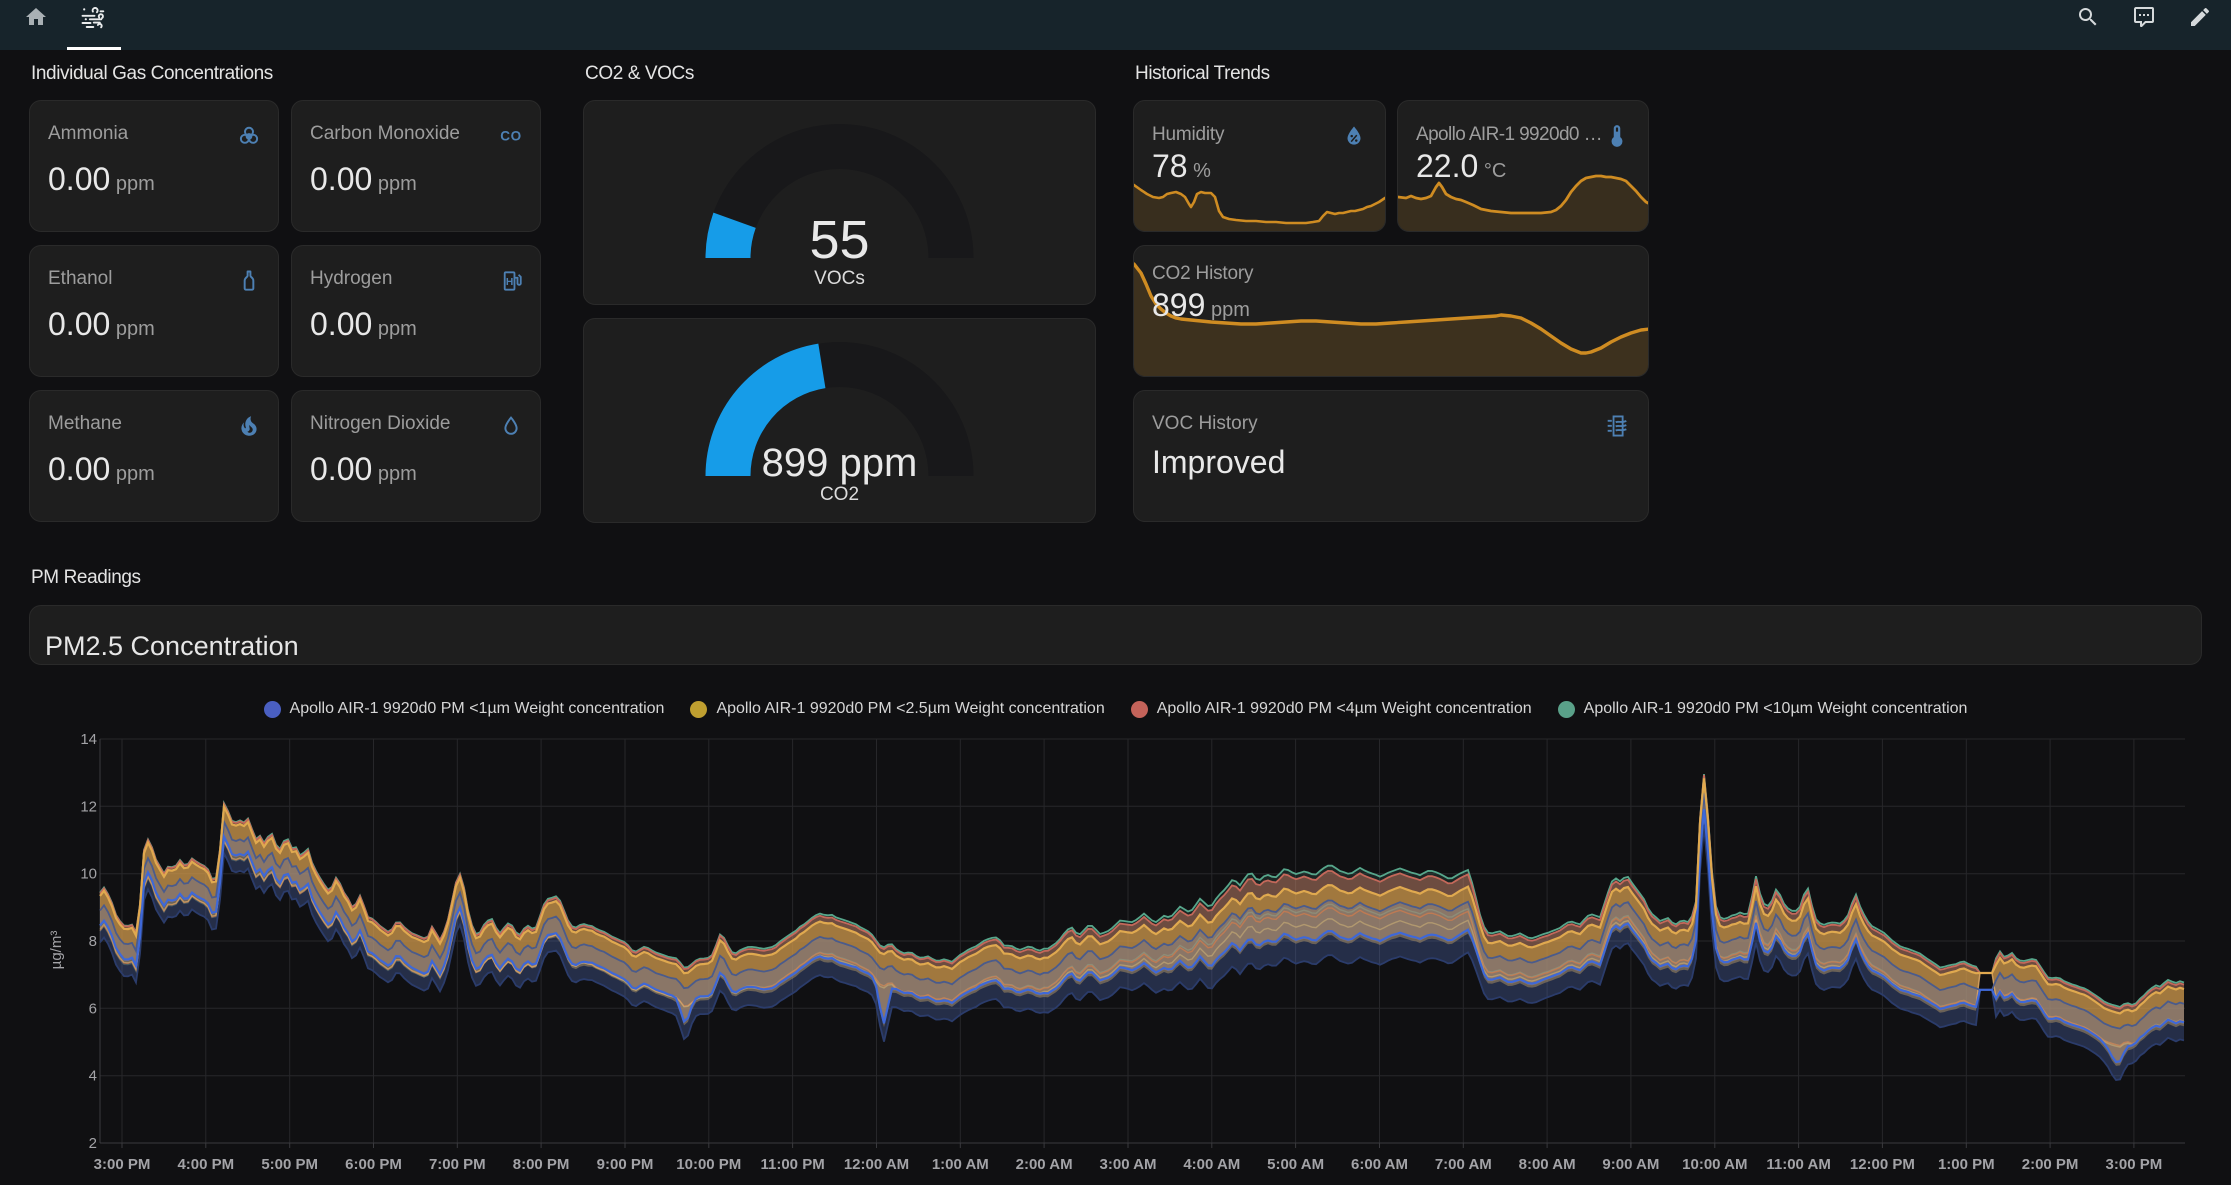  I want to click on svg-text: 12:00 PM, so click(1882, 1164).